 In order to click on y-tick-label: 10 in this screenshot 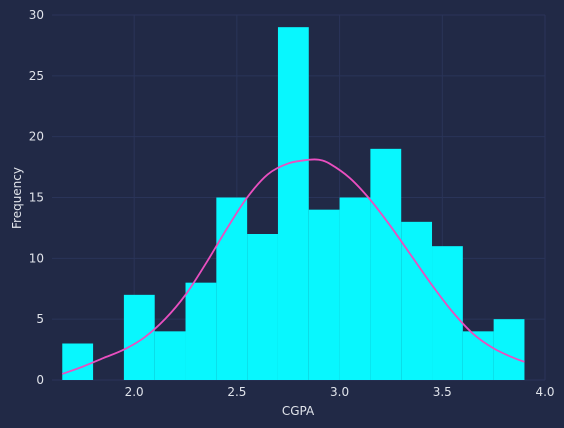, I will do `click(36, 258)`.